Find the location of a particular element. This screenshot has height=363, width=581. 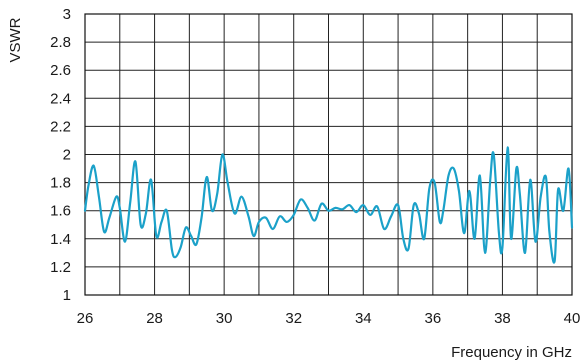

x-tick-label: 26 is located at coordinates (85, 318).